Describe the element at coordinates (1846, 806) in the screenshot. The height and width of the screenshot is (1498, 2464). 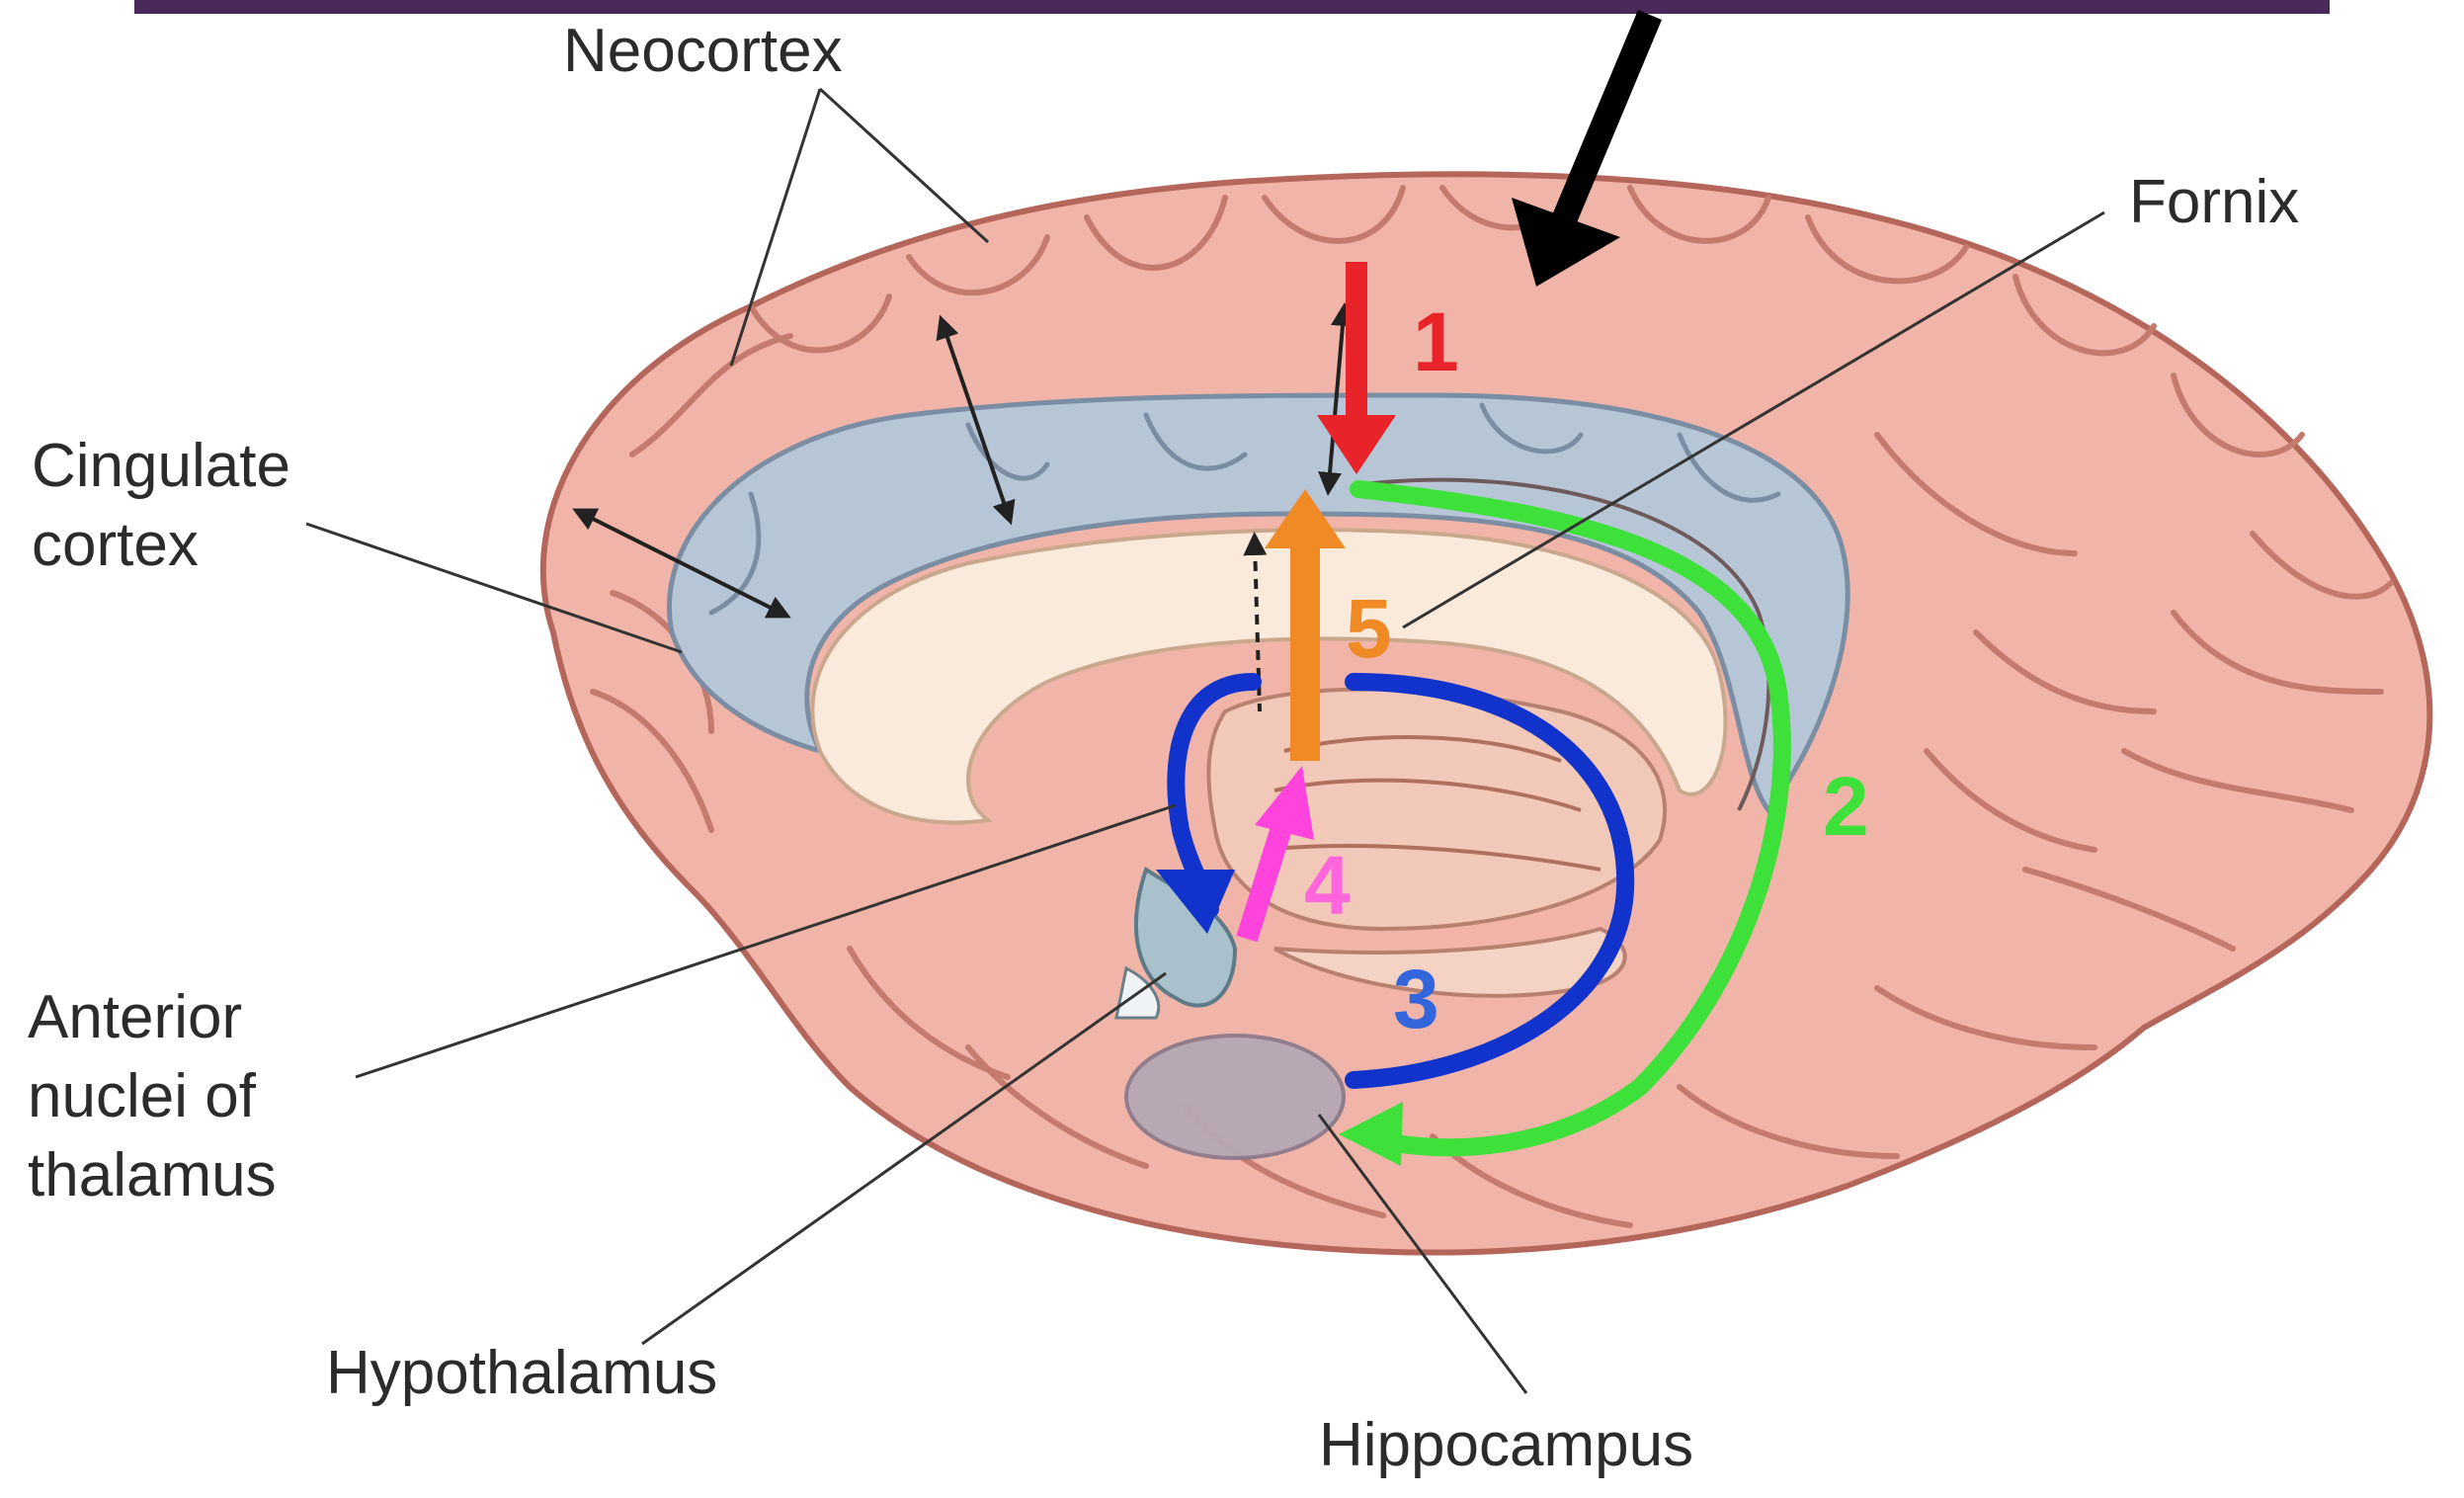
I see `step-2-number: 2` at that location.